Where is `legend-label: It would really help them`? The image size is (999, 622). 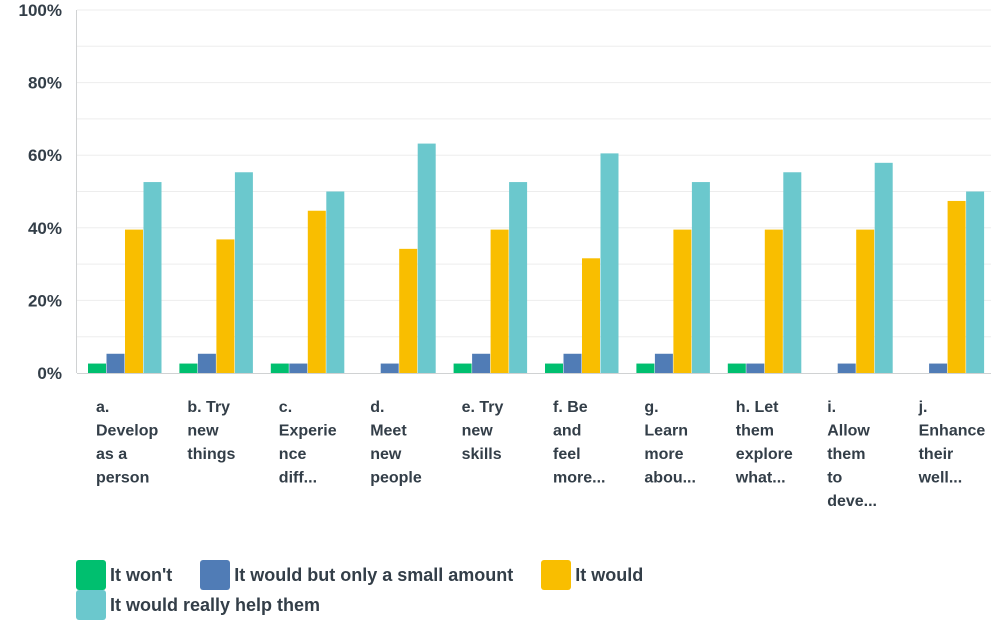
legend-label: It would really help them is located at coordinates (215, 604).